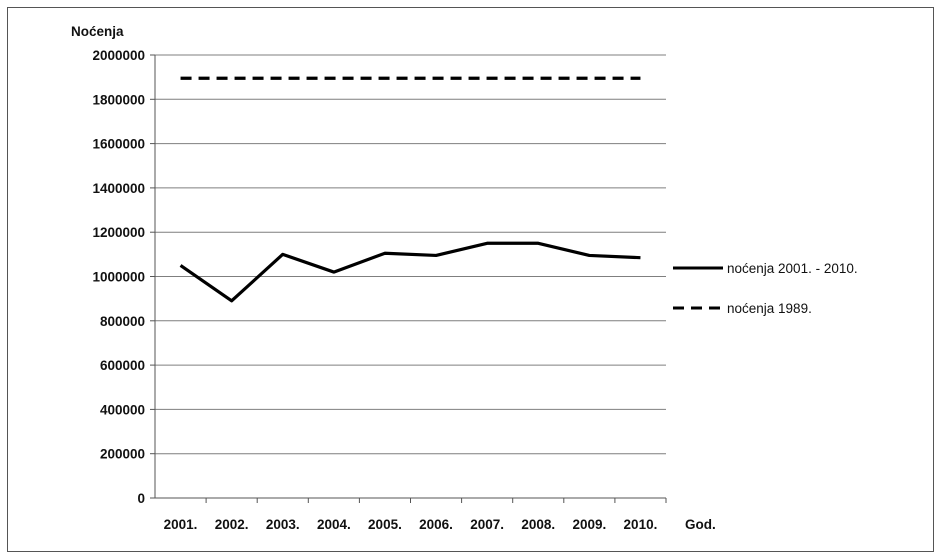 This screenshot has height=552, width=937. I want to click on y-tick-label-6: 1200000, so click(118, 232).